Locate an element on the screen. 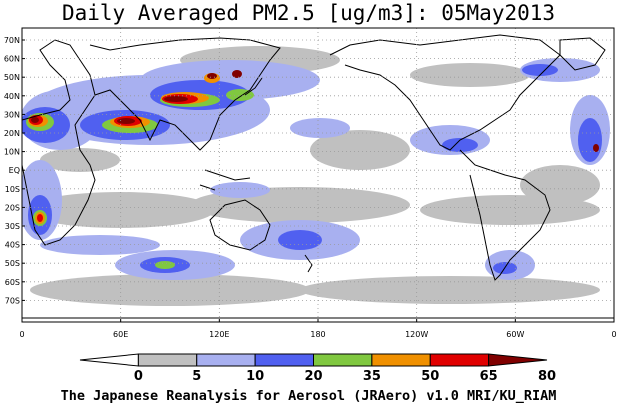 The width and height of the screenshot is (617, 410). colorbar-label: 35 is located at coordinates (372, 376).